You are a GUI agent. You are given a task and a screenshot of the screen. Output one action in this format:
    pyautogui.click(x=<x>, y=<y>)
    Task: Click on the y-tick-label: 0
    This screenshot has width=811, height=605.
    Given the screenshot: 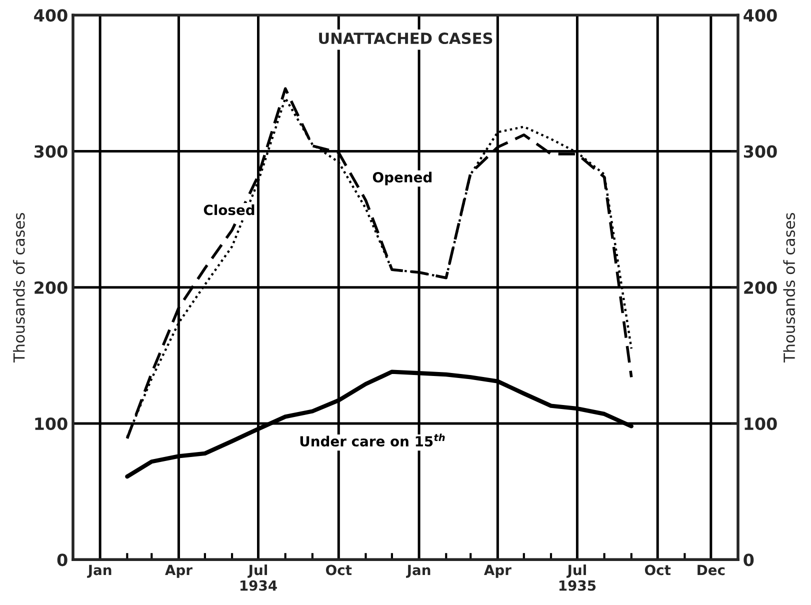 What is the action you would take?
    pyautogui.click(x=62, y=560)
    